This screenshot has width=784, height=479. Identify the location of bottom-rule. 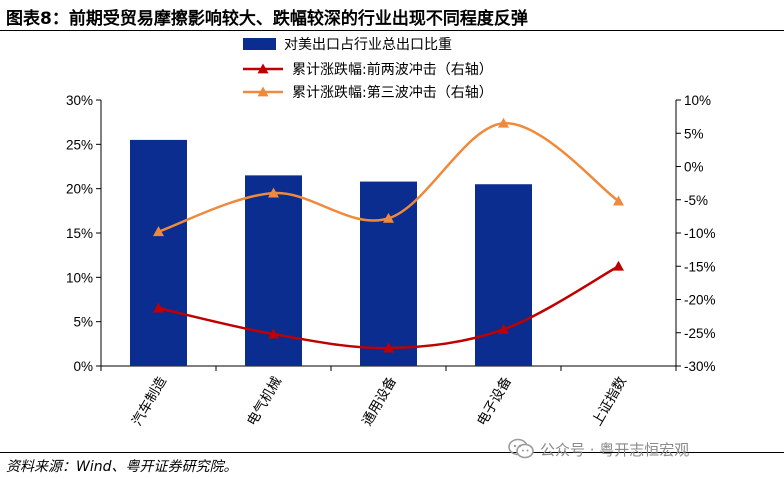
(392, 452).